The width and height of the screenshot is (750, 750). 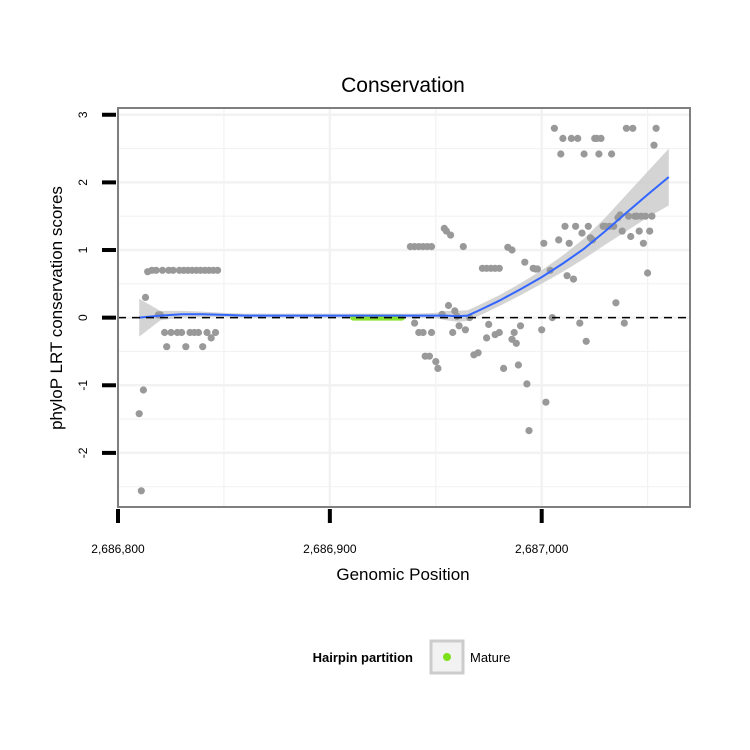 I want to click on y-axis: -2 -1 0 1 2 3, so click(x=96, y=284).